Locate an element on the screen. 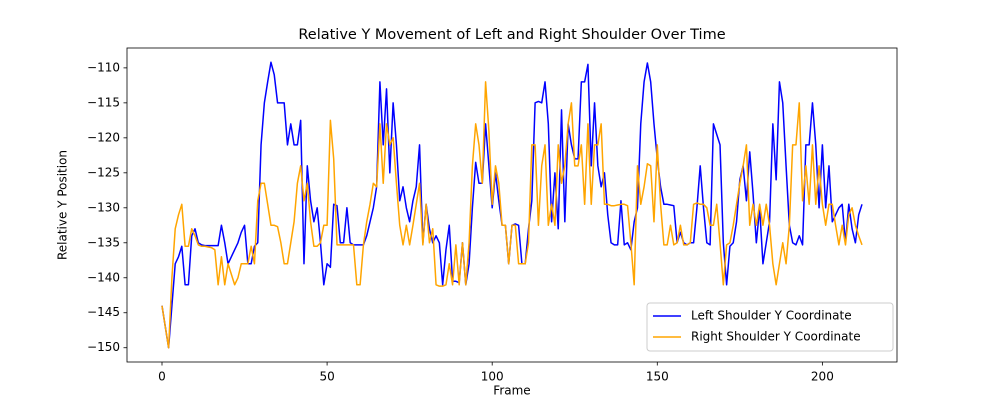 Image resolution: width=1000 pixels, height=400 pixels. x-tick-label: 100 is located at coordinates (492, 377).